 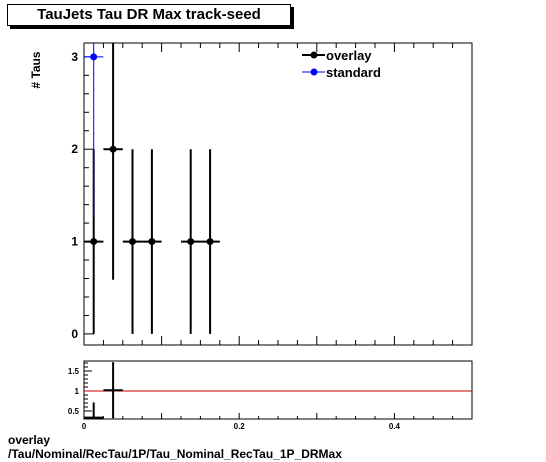 What do you see at coordinates (74, 242) in the screenshot?
I see `y-tick-label: 1` at bounding box center [74, 242].